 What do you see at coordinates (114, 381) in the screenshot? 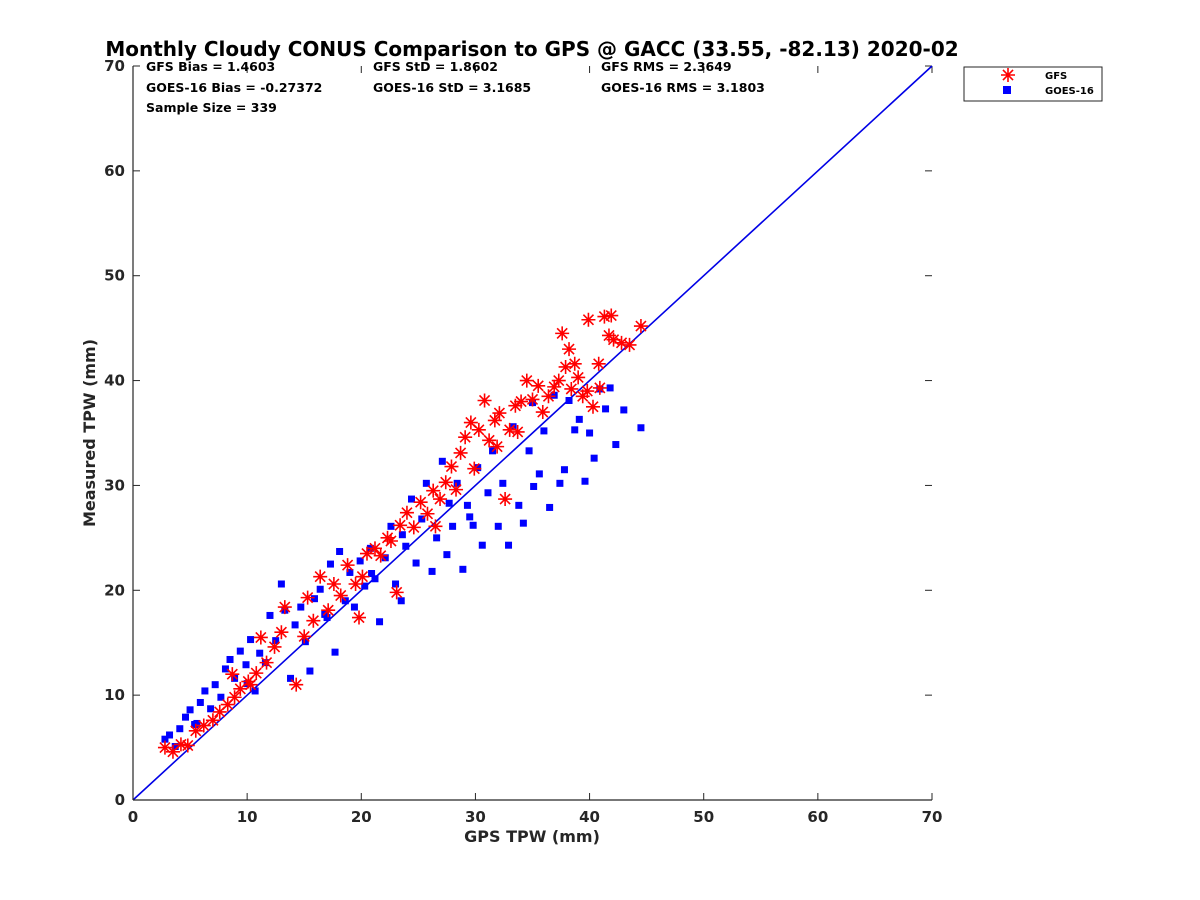
I see `y-tick-label: 40` at bounding box center [114, 381].